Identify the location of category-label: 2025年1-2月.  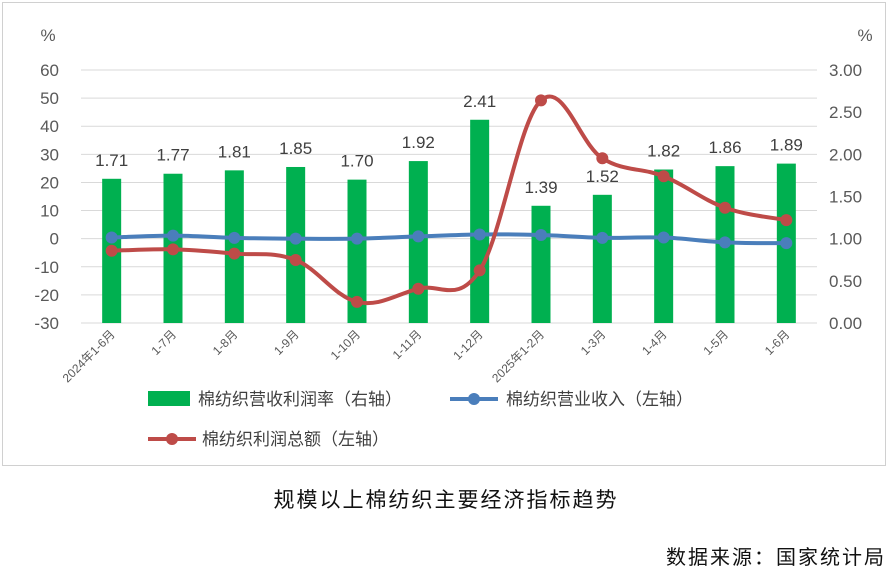
(518, 356).